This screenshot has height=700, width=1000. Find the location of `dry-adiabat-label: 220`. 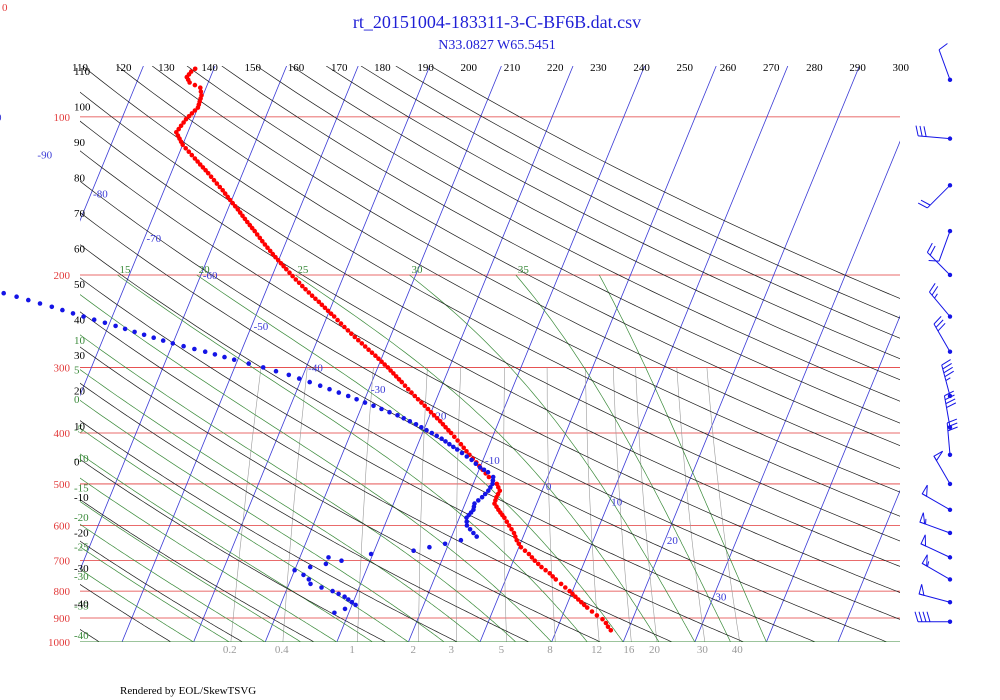

dry-adiabat-label: 220 is located at coordinates (555, 68).